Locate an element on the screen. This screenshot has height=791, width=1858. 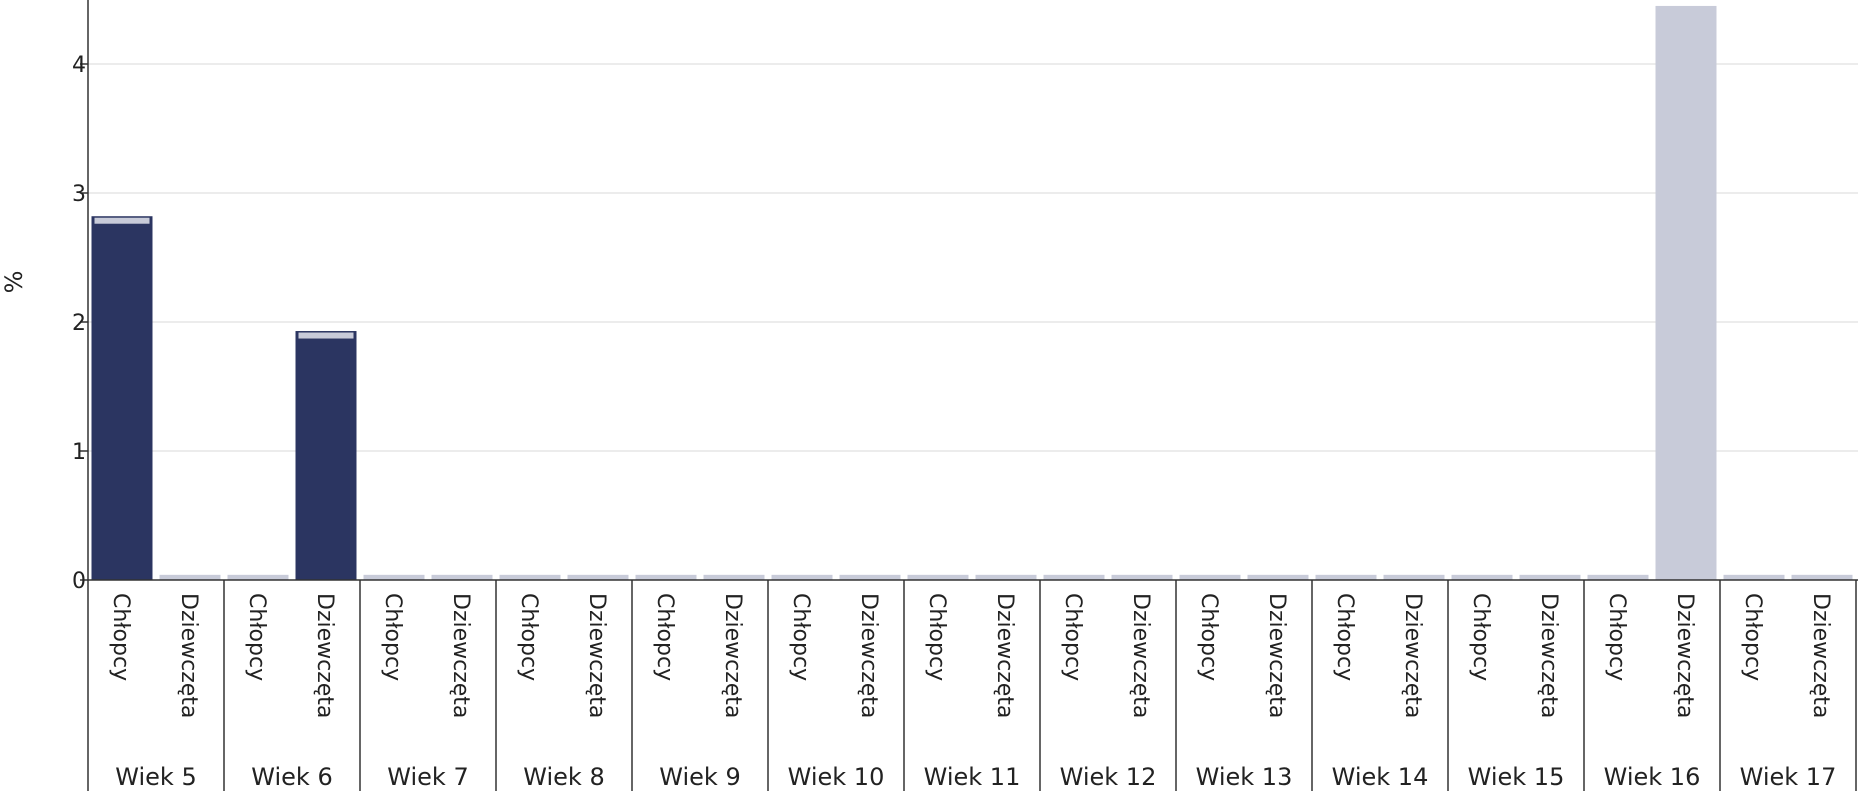
group-label: Wiek 6 is located at coordinates (291, 777).